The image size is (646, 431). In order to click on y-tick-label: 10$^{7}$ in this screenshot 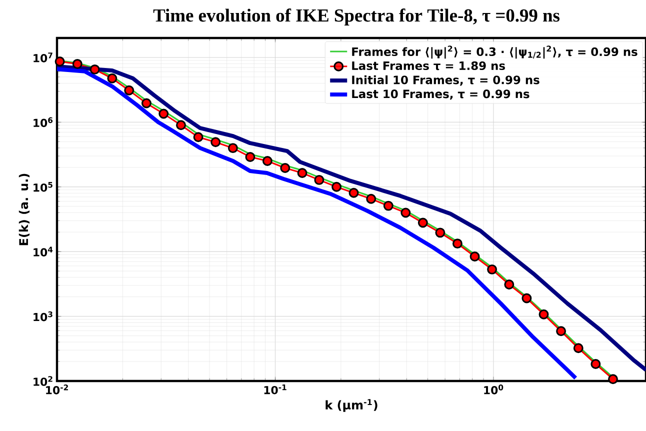, I will do `click(43, 57)`.